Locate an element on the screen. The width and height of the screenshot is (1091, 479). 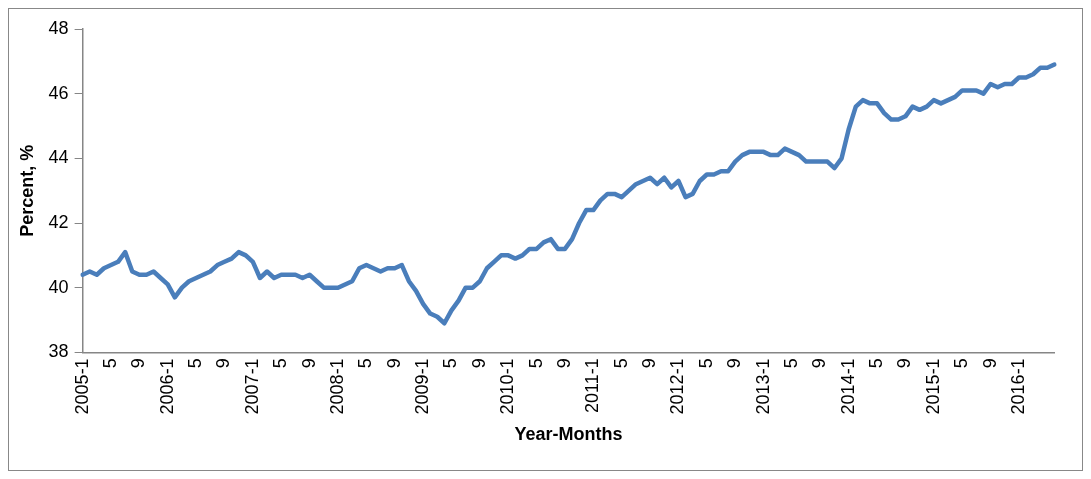
x-tick-label: 2008-1 is located at coordinates (336, 386).